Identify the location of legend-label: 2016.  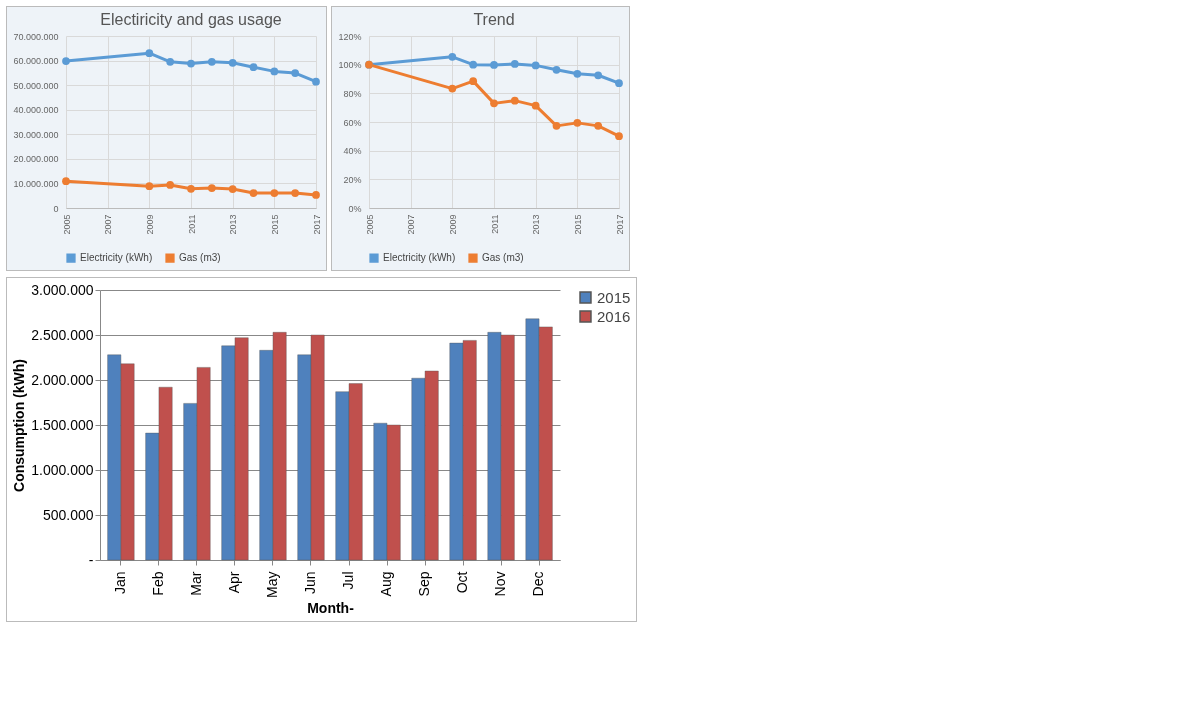
(614, 316).